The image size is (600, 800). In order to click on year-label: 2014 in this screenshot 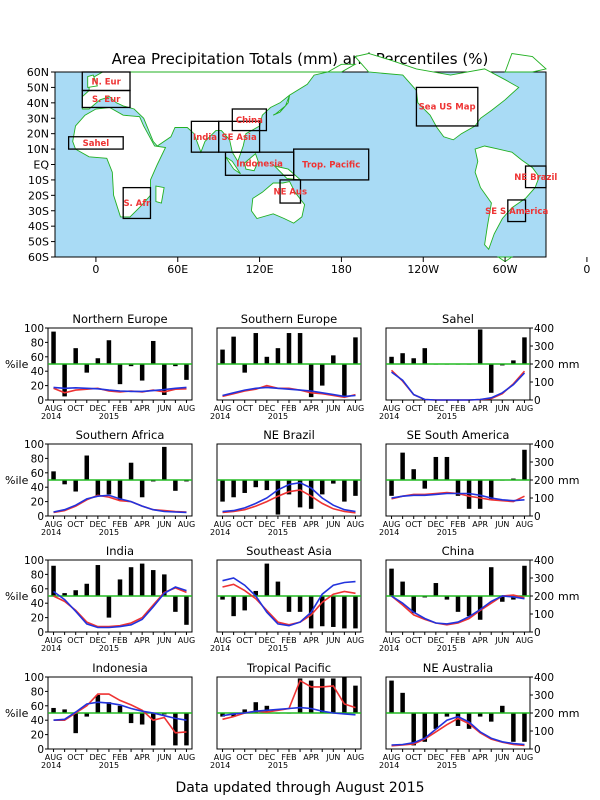, I will do `click(389, 765)`.